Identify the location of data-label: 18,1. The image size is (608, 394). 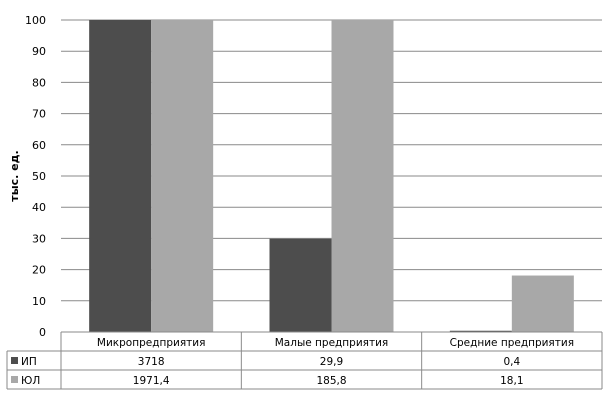
(511, 381).